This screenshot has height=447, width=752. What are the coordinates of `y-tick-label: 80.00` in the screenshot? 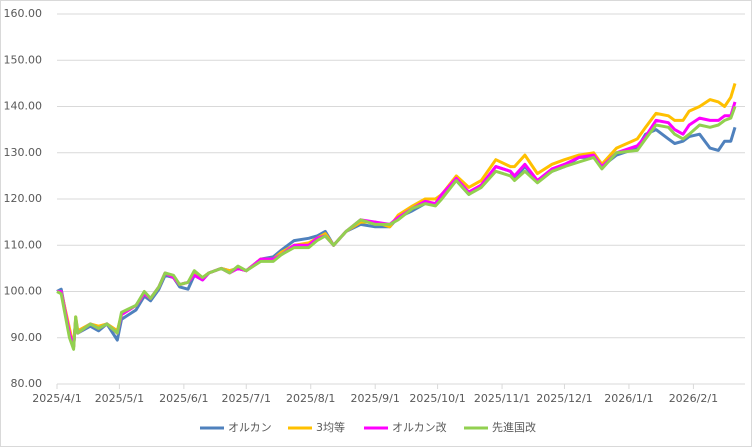 It's located at (27, 383).